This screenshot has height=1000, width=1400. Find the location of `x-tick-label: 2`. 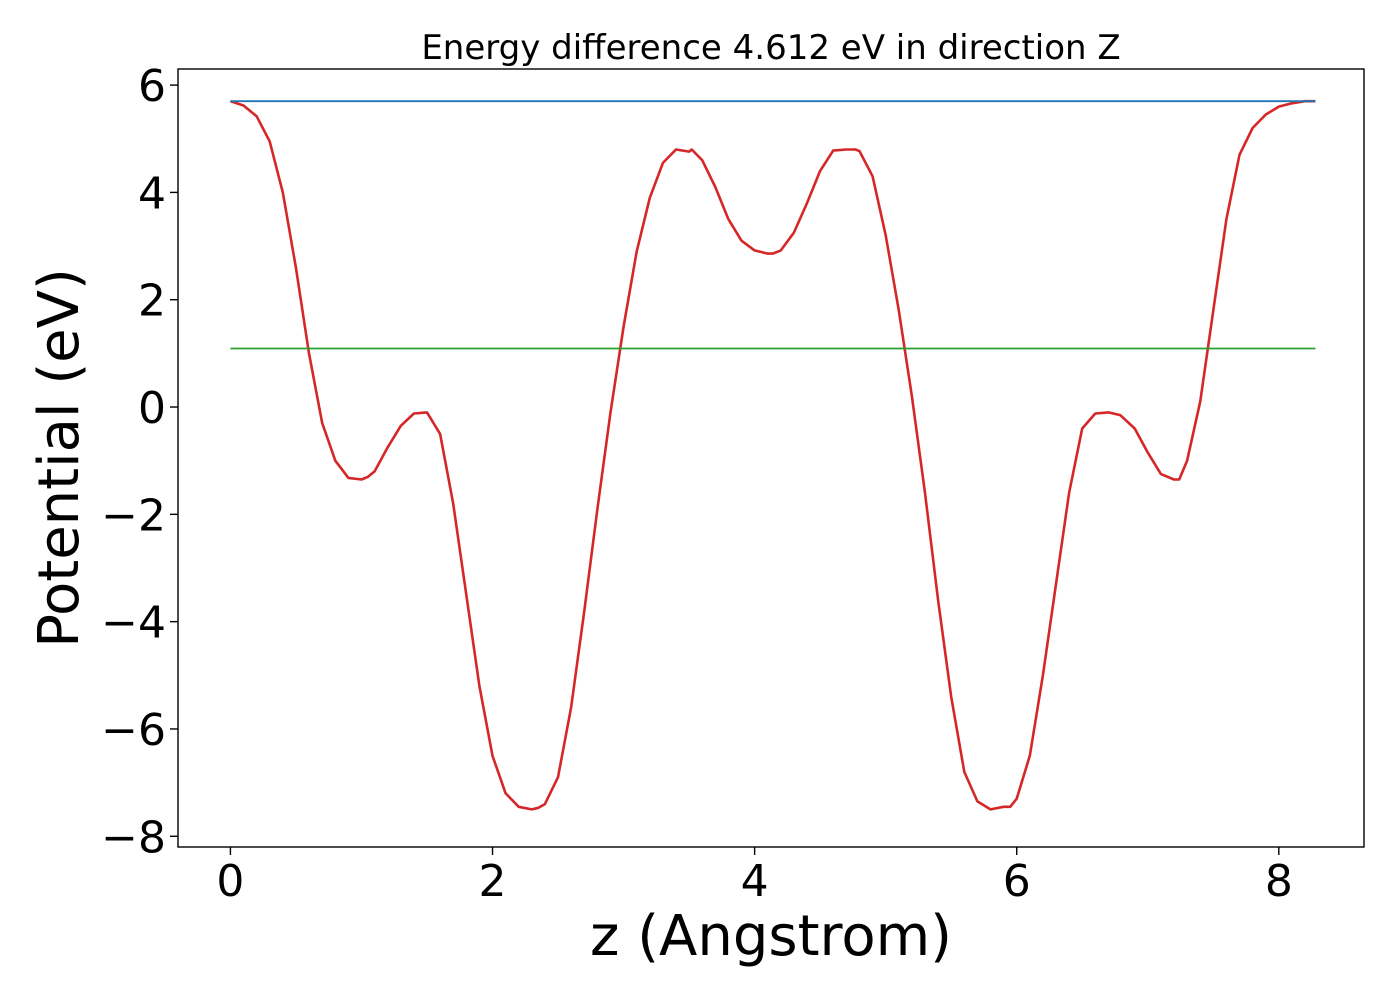

x-tick-label: 2 is located at coordinates (493, 881).